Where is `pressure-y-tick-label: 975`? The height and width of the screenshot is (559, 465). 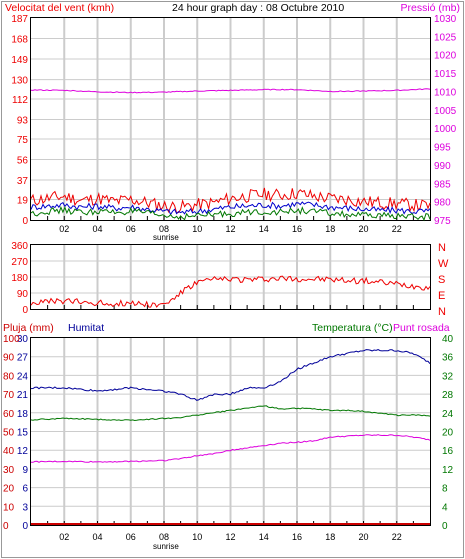 pressure-y-tick-label: 975 is located at coordinates (442, 221).